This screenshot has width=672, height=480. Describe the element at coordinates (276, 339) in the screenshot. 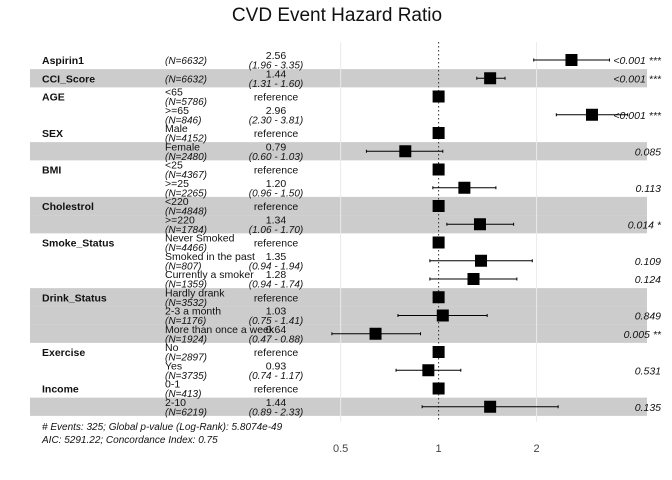

I see `ci-label: (0.47 - 0.88)` at that location.